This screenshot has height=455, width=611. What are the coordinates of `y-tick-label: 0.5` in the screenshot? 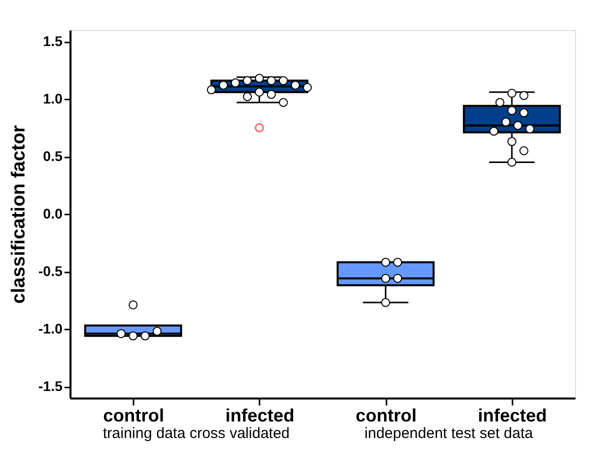 It's located at (53, 156).